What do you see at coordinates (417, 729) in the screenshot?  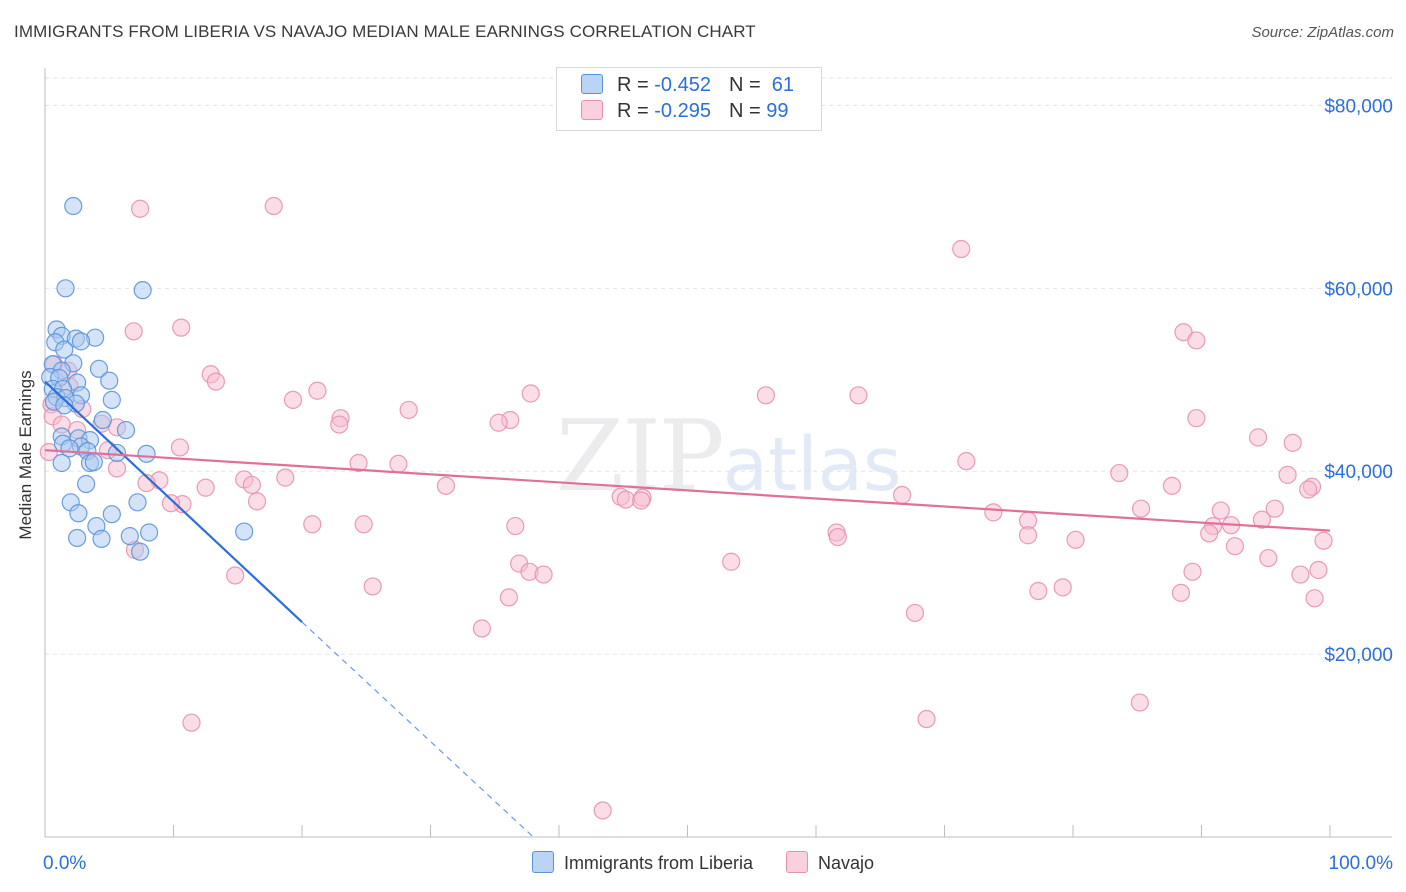 I see `liberia-trend-extension` at bounding box center [417, 729].